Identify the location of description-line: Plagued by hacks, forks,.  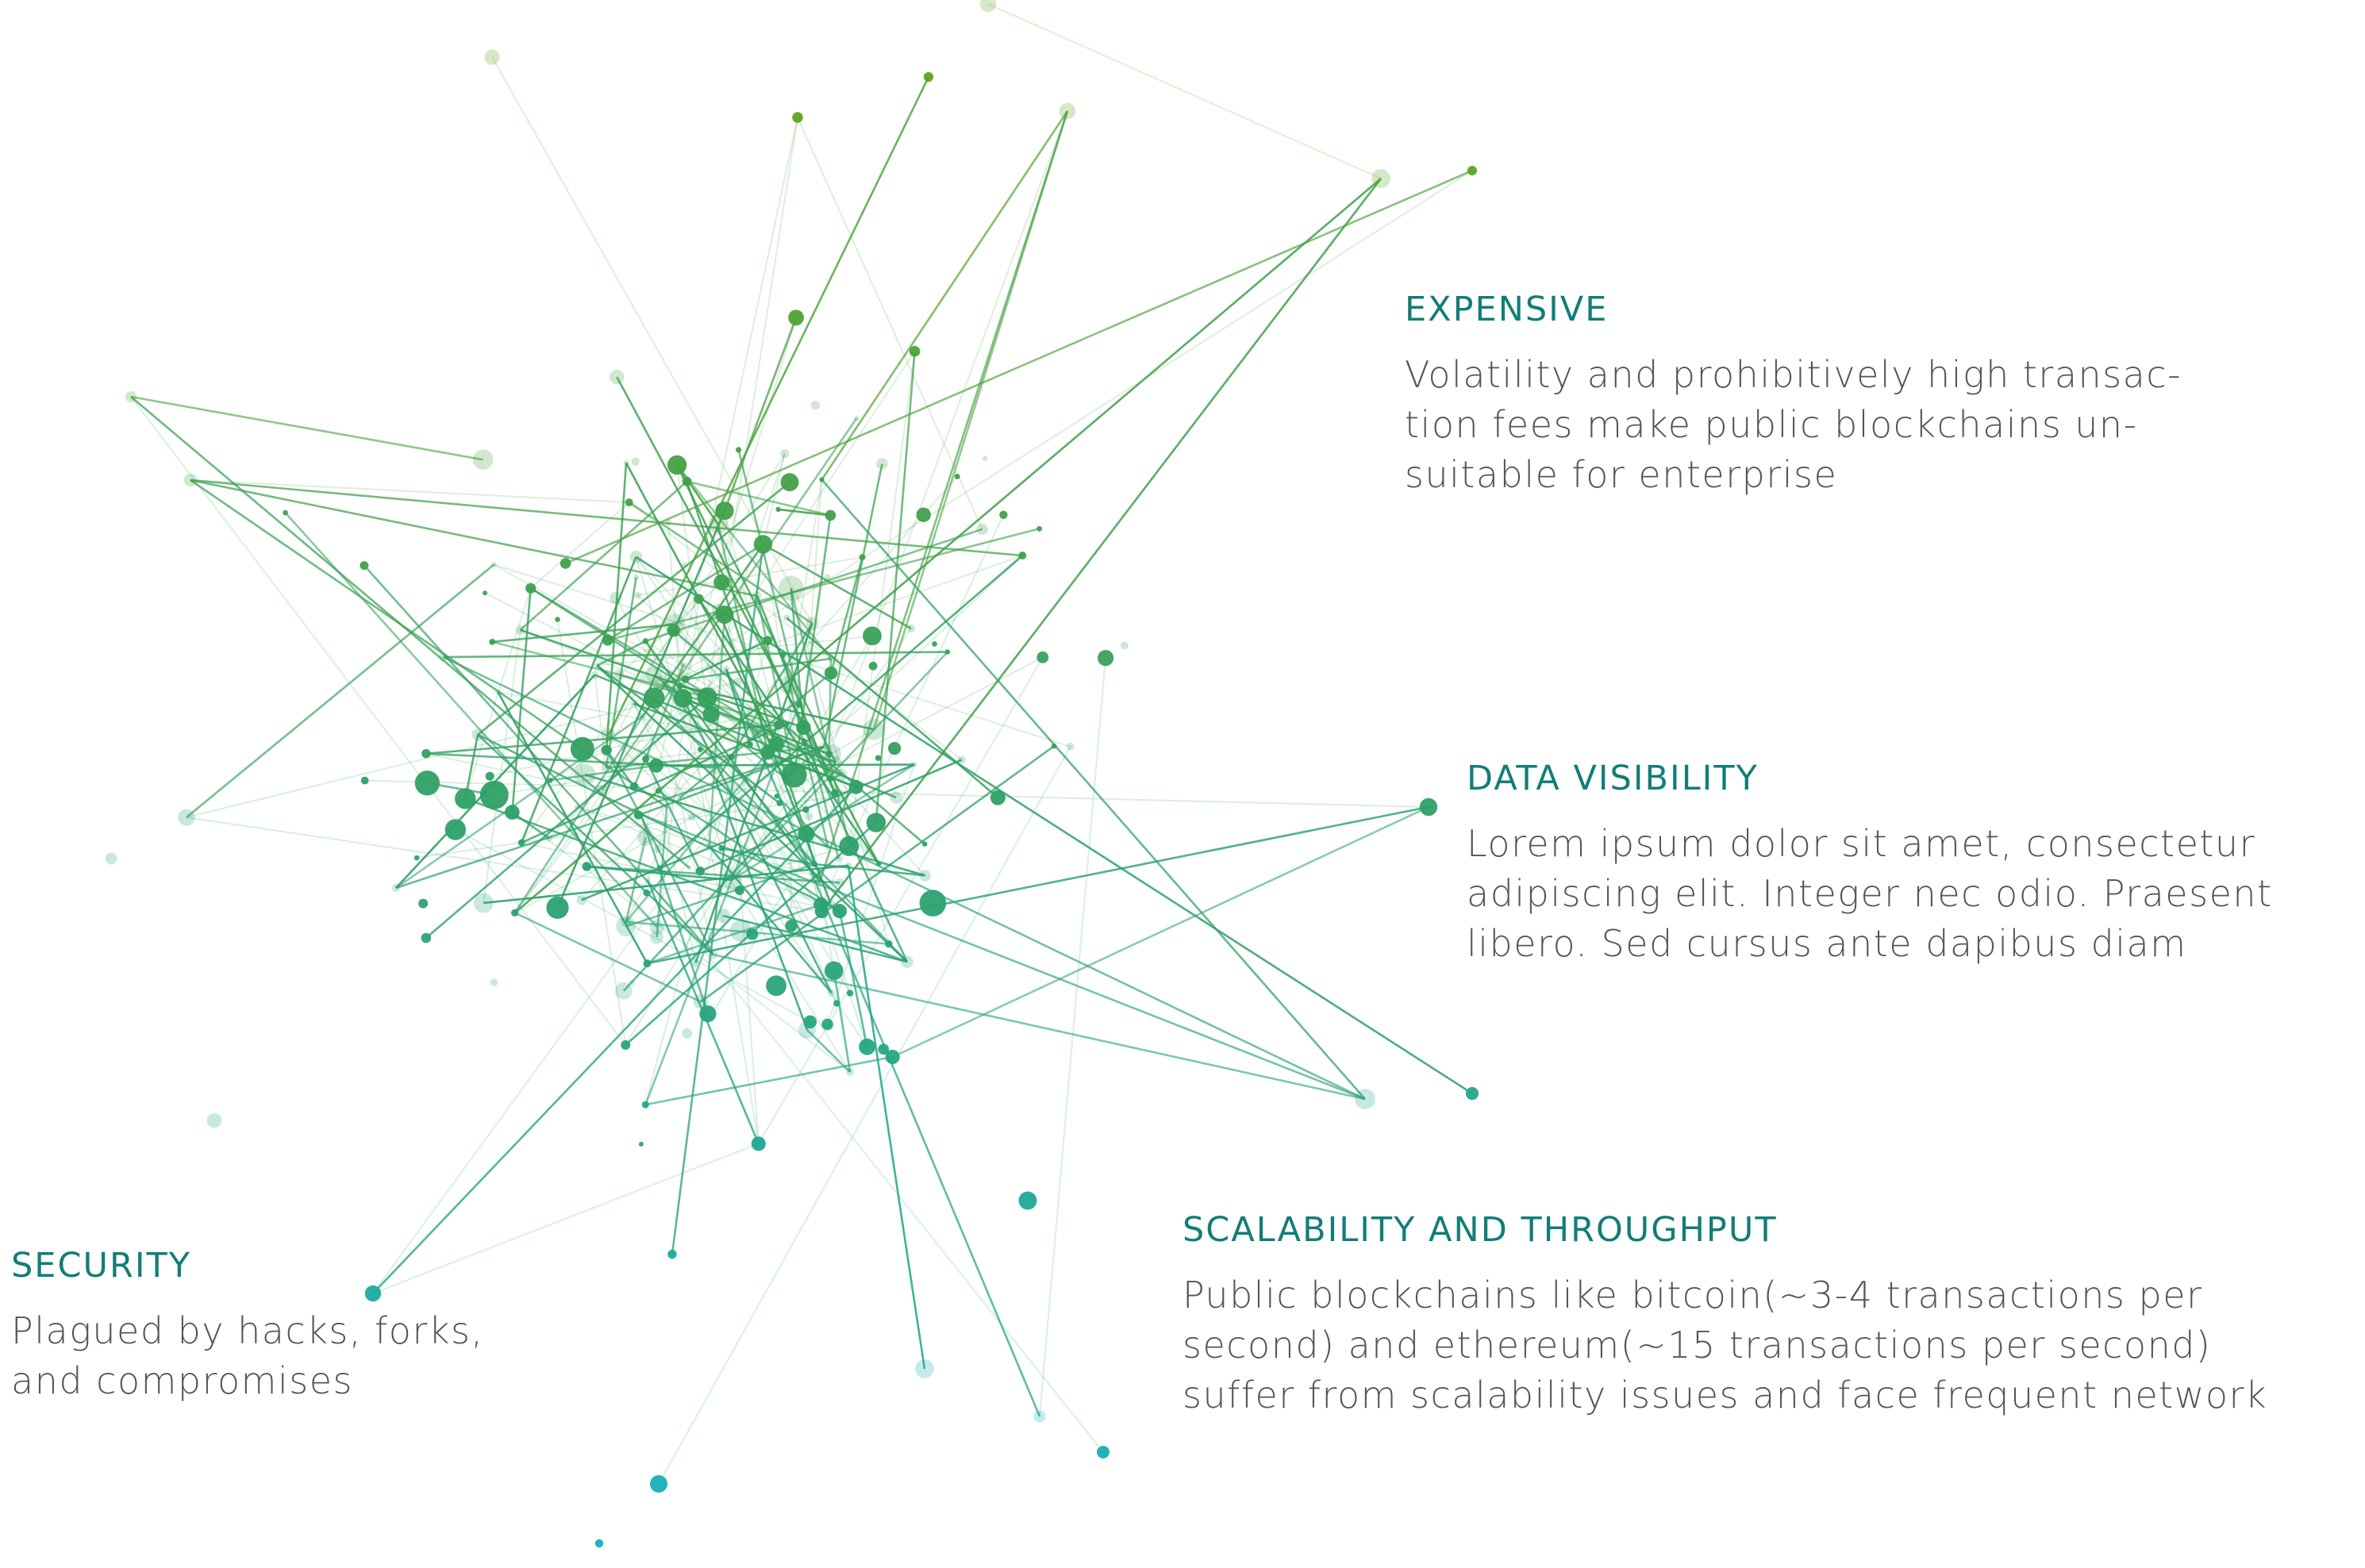
(248, 1330).